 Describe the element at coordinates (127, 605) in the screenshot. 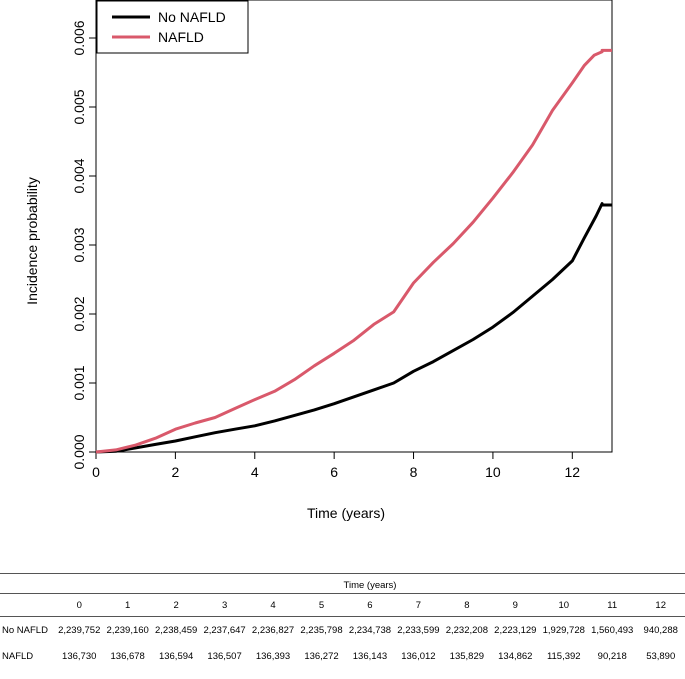

I see `time-header-cell: 1` at that location.